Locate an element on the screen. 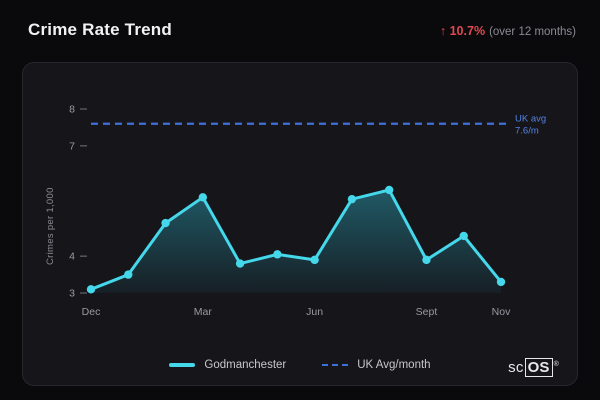  y-tick-label: 8 is located at coordinates (72, 110).